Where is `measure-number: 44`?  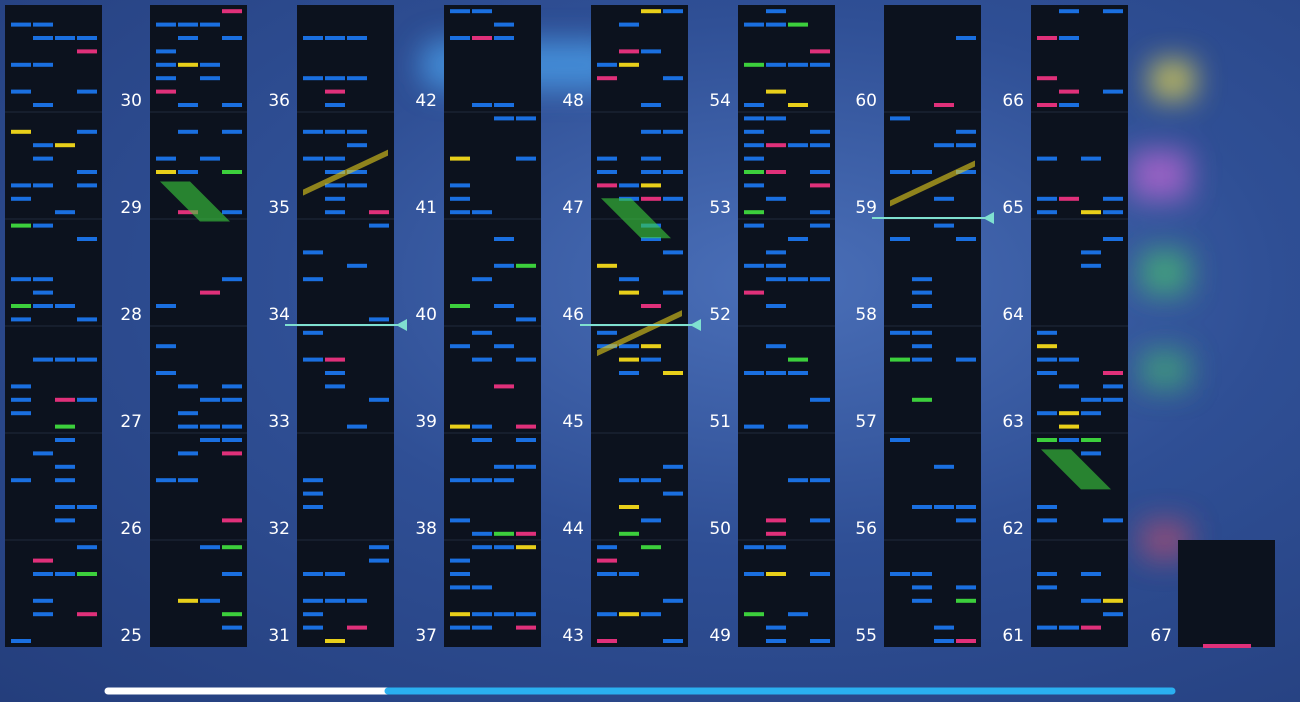 measure-number: 44 is located at coordinates (573, 529).